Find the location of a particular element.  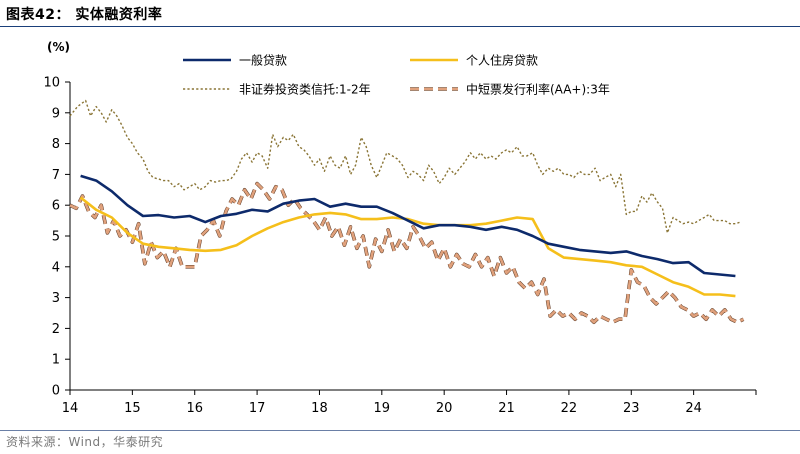

y-tick-label: 8 is located at coordinates (56, 144).